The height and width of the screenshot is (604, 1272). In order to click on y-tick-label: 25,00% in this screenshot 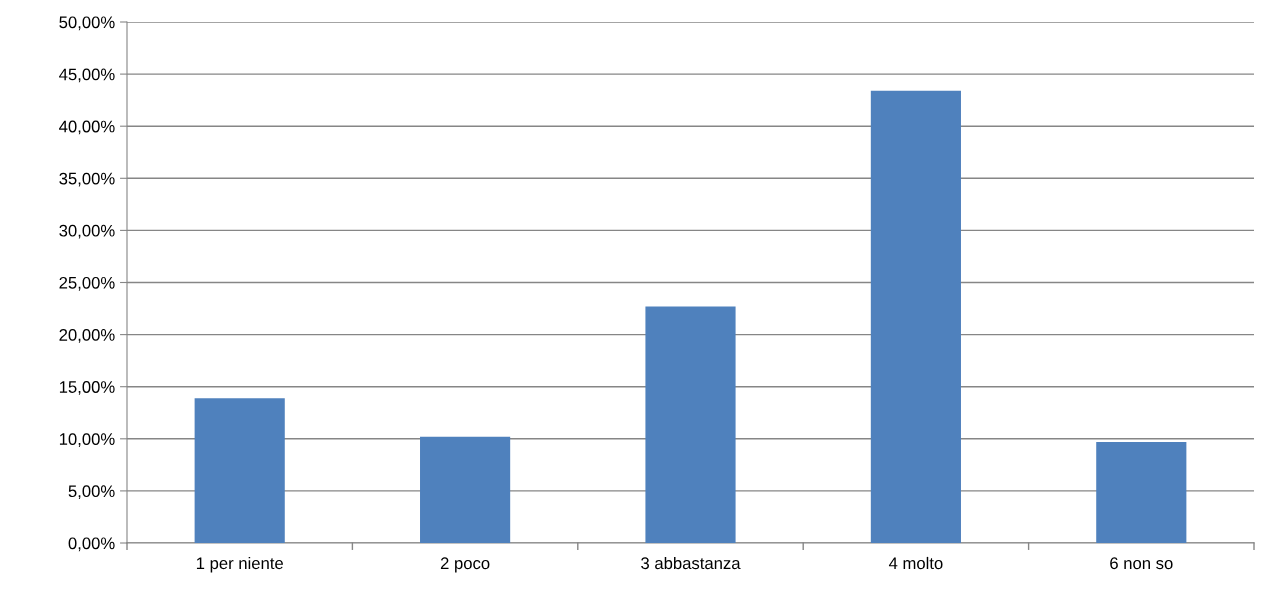, I will do `click(87, 283)`.